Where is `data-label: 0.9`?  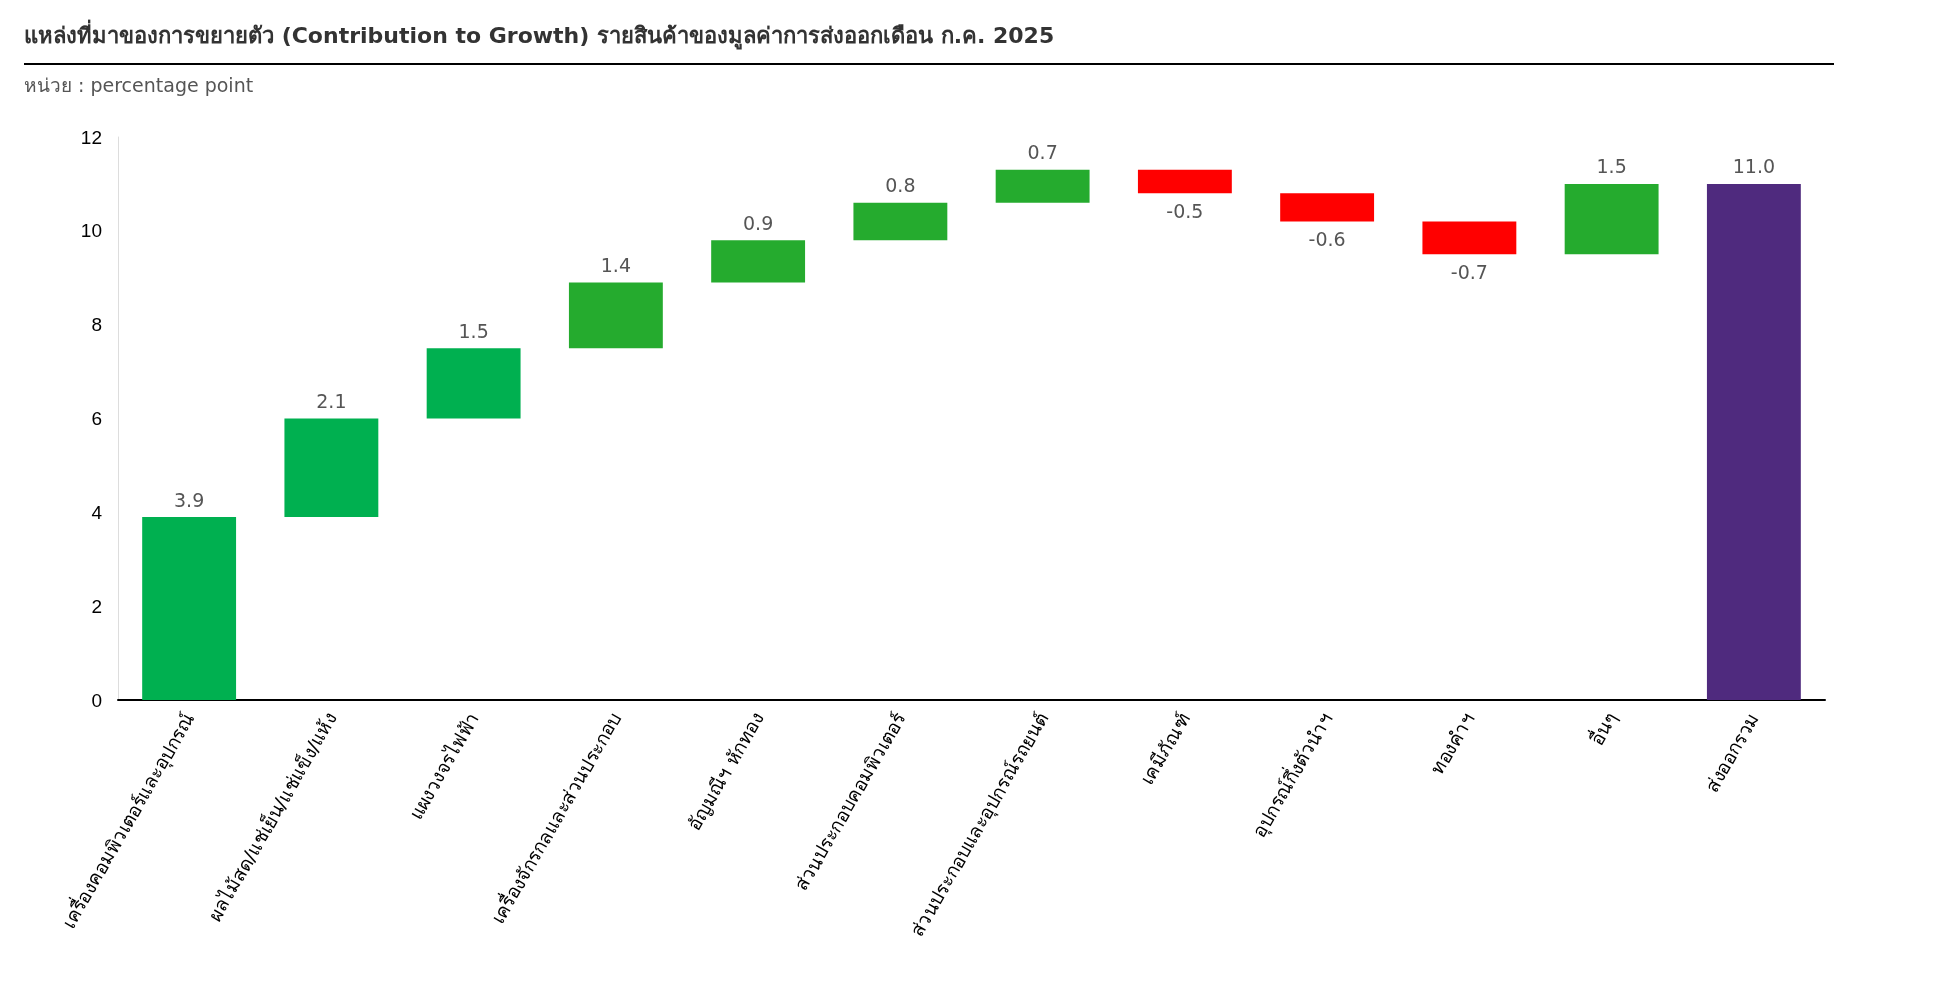 data-label: 0.9 is located at coordinates (758, 222).